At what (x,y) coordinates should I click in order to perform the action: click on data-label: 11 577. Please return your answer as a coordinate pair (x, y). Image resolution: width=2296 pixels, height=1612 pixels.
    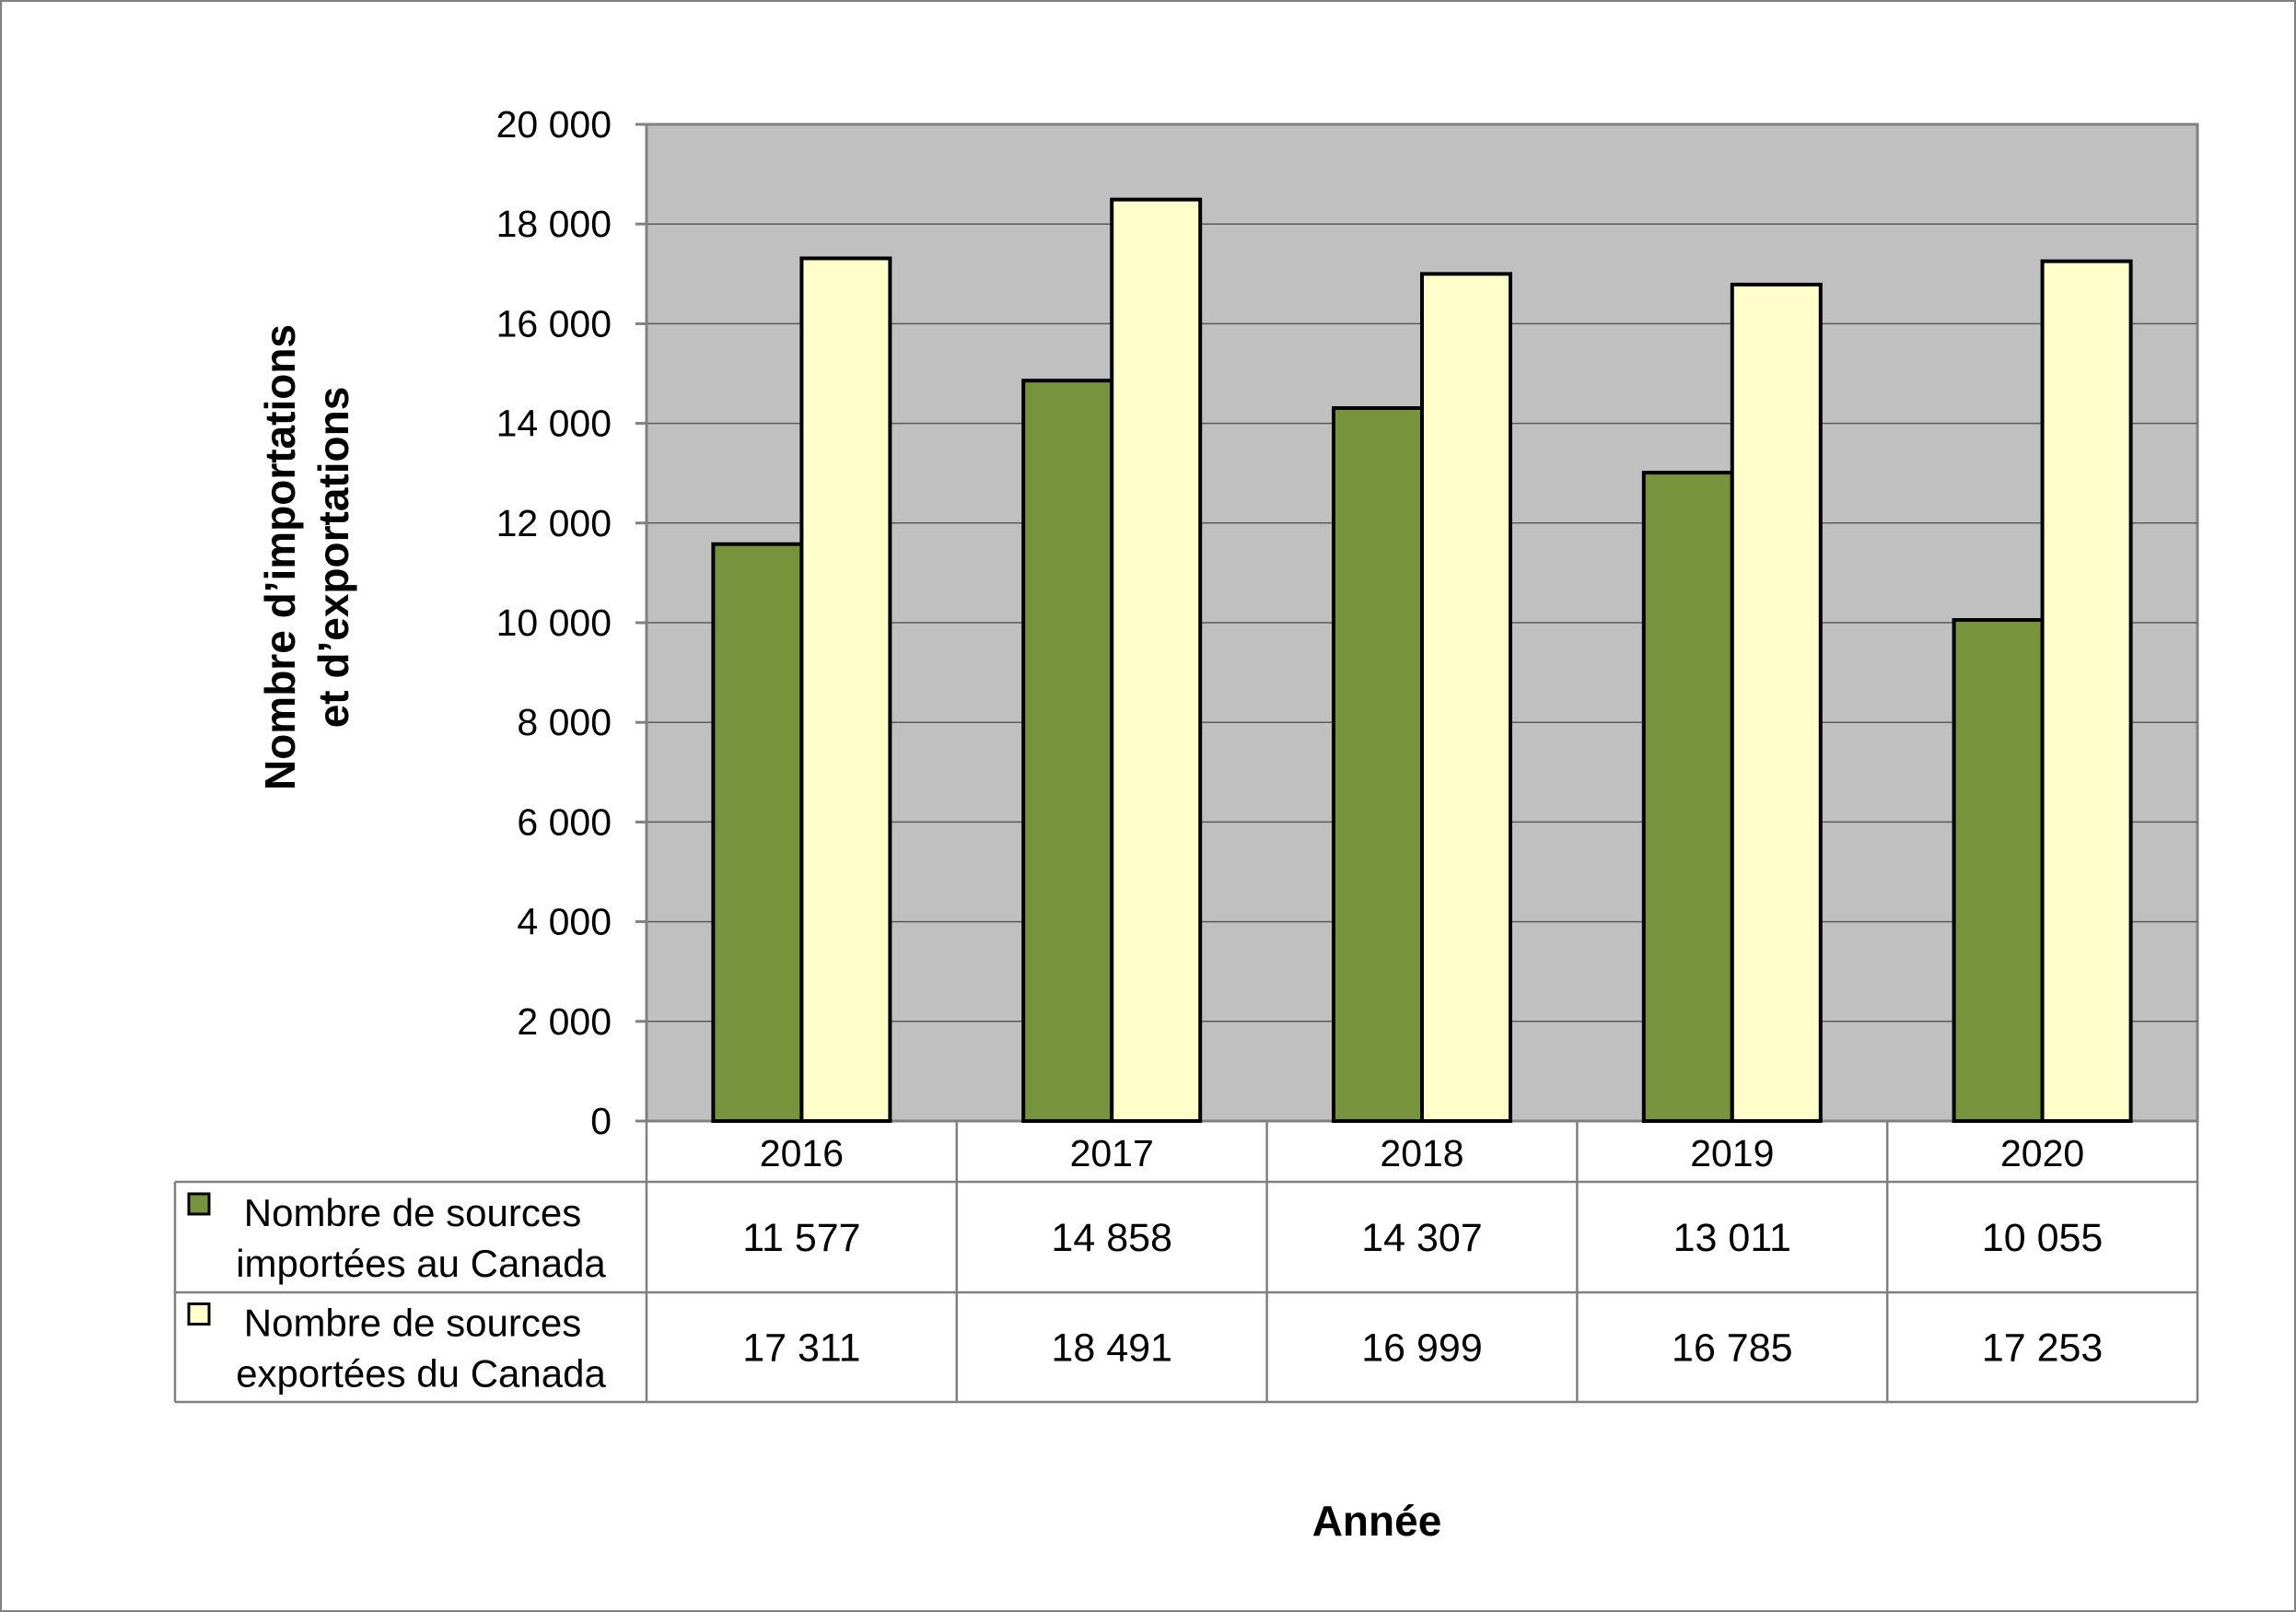
    Looking at the image, I should click on (801, 1238).